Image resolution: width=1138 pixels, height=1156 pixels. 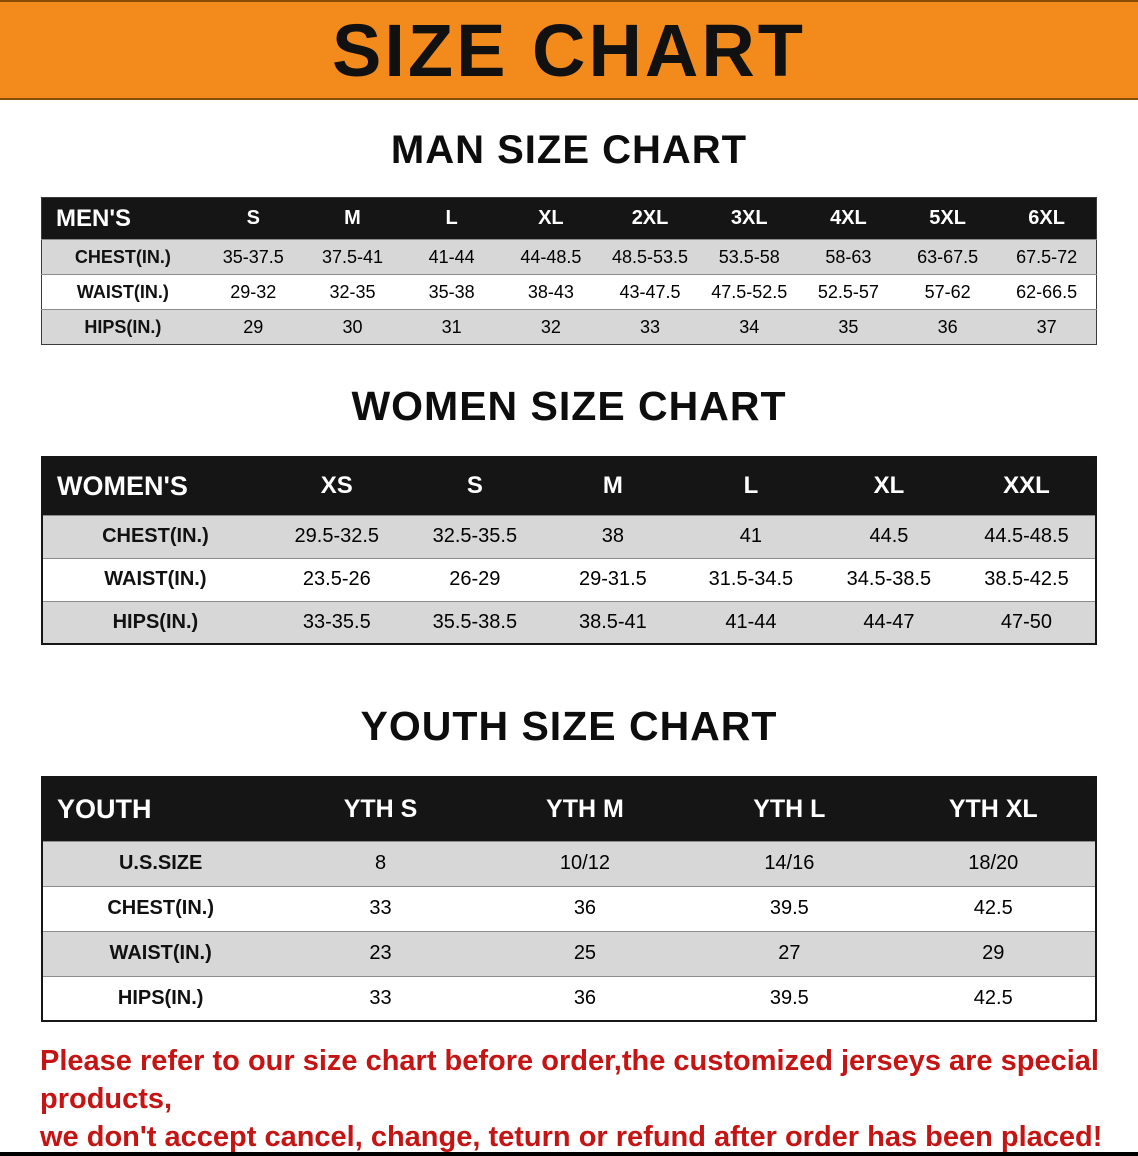 What do you see at coordinates (569, 406) in the screenshot?
I see `women-section-heading: WOMEN SIZE CHART` at bounding box center [569, 406].